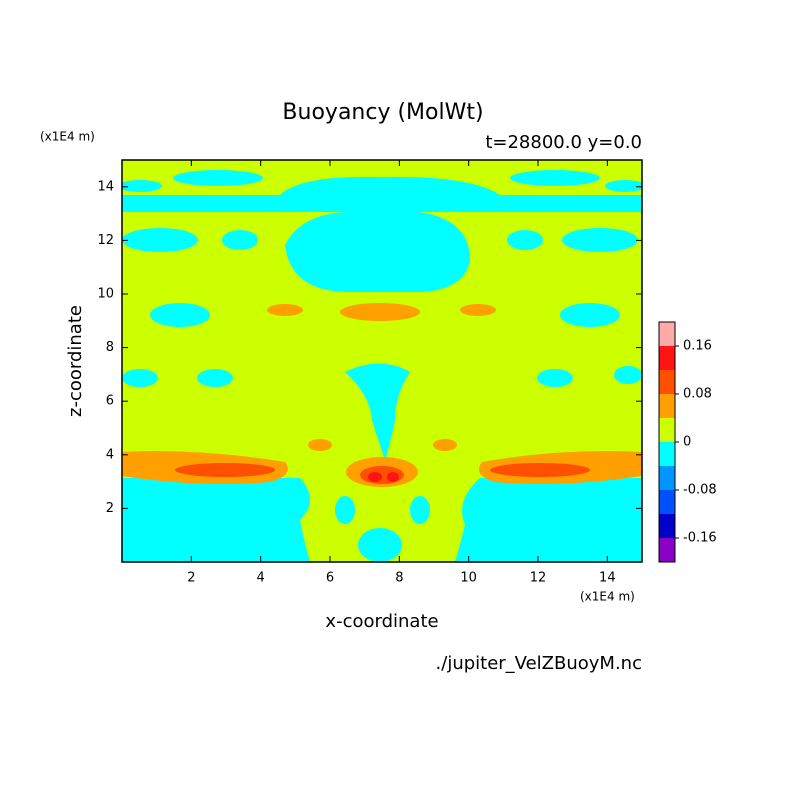 This screenshot has height=804, width=804. What do you see at coordinates (700, 490) in the screenshot?
I see `colorbar-tick-label: -0.08` at bounding box center [700, 490].